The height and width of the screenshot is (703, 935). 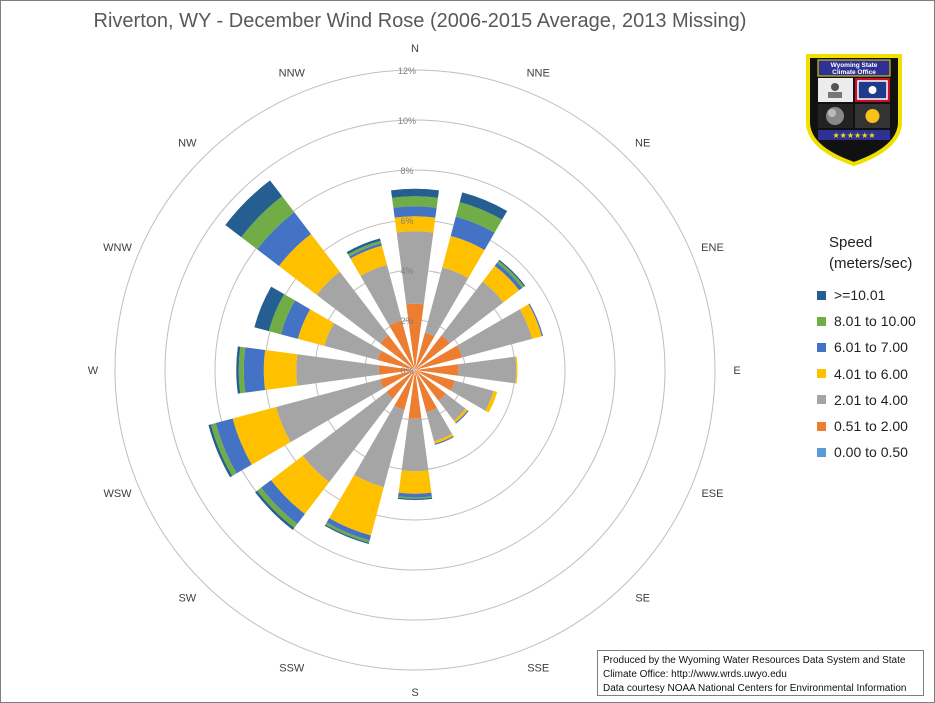 I want to click on legend-label: 2.01 to 4.00, so click(x=871, y=399).